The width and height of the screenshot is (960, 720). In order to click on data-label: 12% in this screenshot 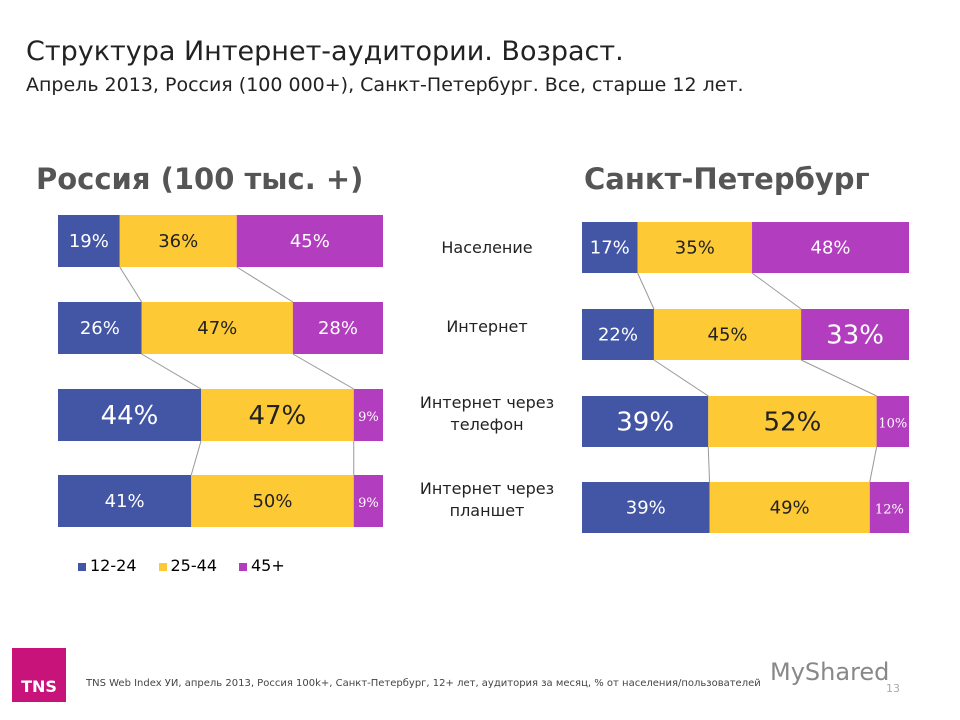, I will do `click(889, 510)`.